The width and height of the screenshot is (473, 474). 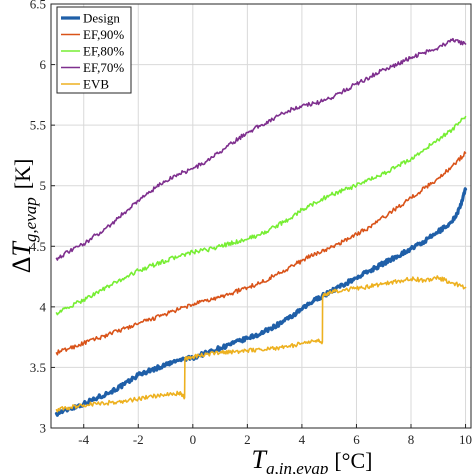 I want to click on x-tick-label: 8, so click(x=411, y=439).